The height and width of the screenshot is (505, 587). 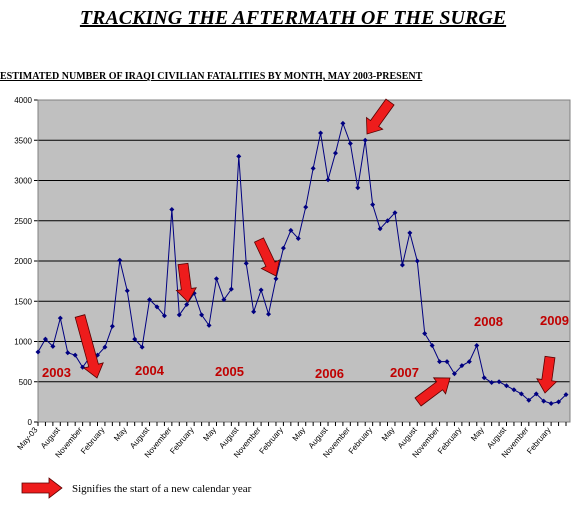 What do you see at coordinates (23, 261) in the screenshot?
I see `y-tick-label: 2000` at bounding box center [23, 261].